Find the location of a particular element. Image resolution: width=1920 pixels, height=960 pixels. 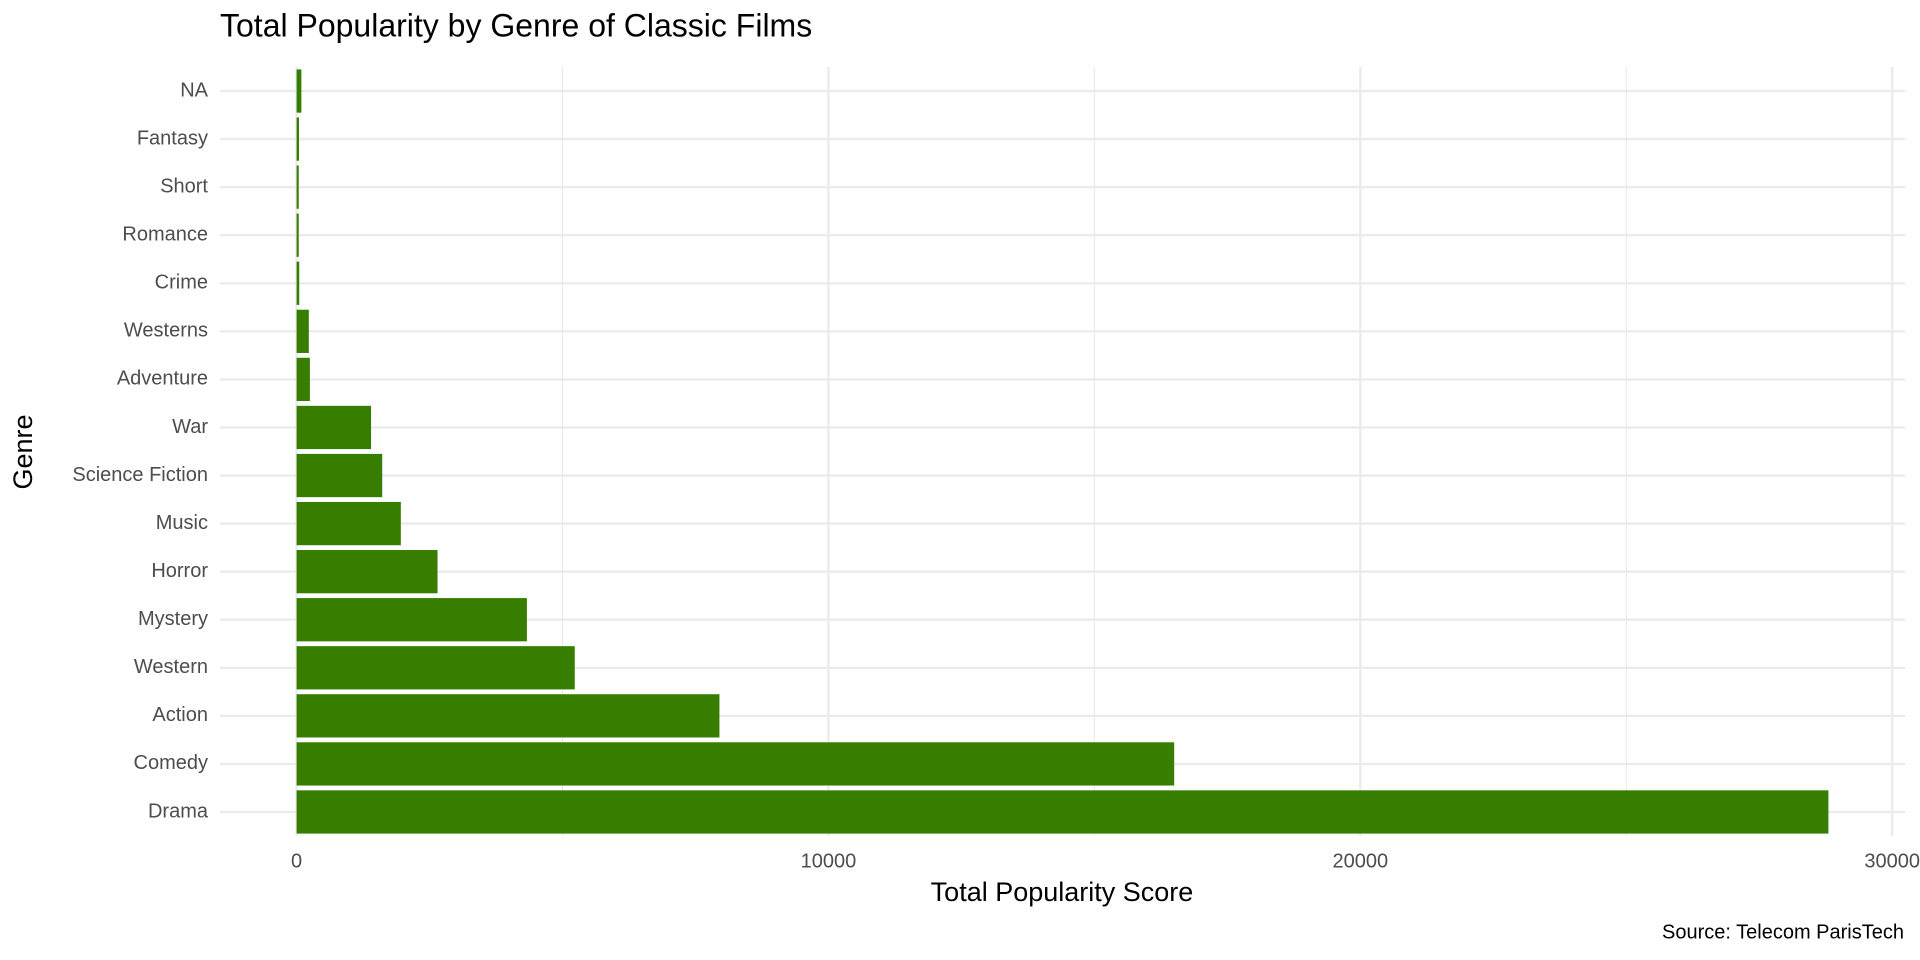

y-tick-label: Adventure is located at coordinates (162, 379).